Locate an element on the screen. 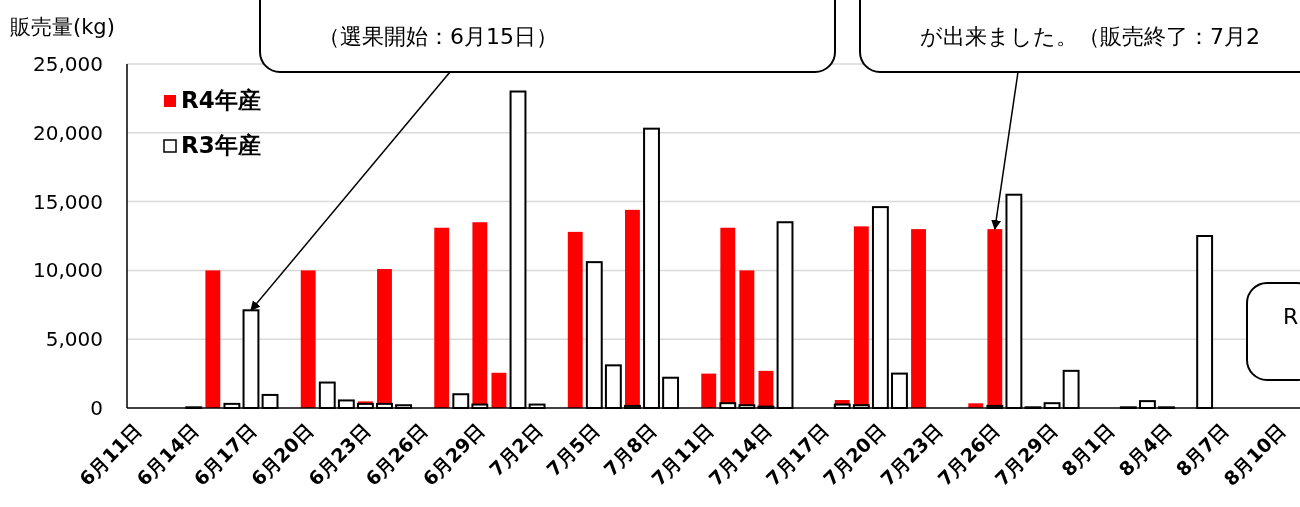 The height and width of the screenshot is (507, 1300). y-tick-label: 25,000 is located at coordinates (68, 64).